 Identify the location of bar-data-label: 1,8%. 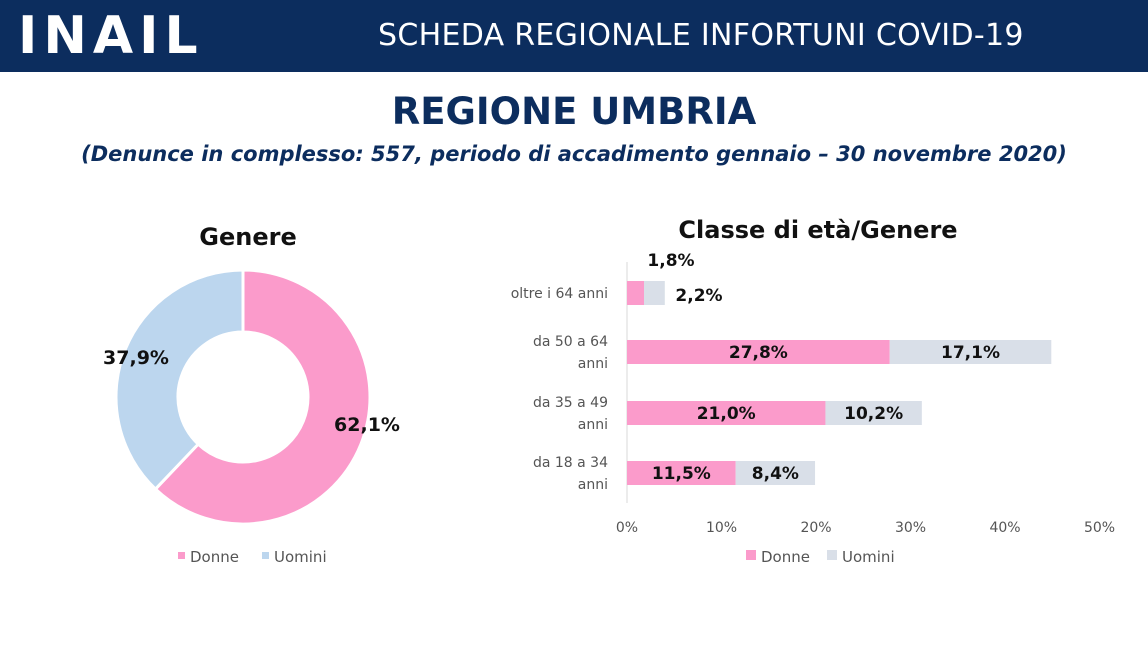
(670, 261).